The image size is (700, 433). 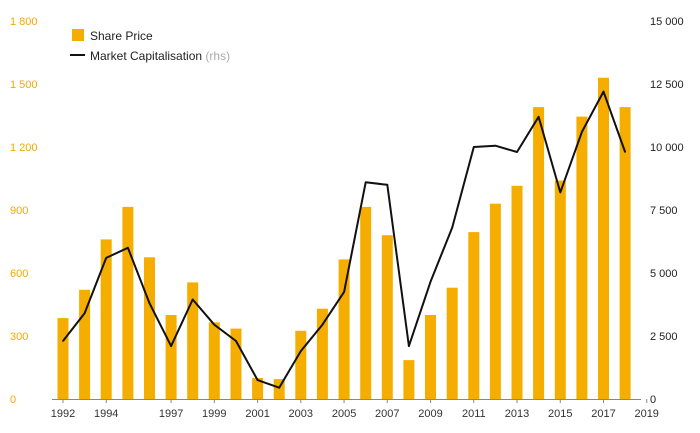 I want to click on x-tick-label: 2009, so click(x=430, y=414).